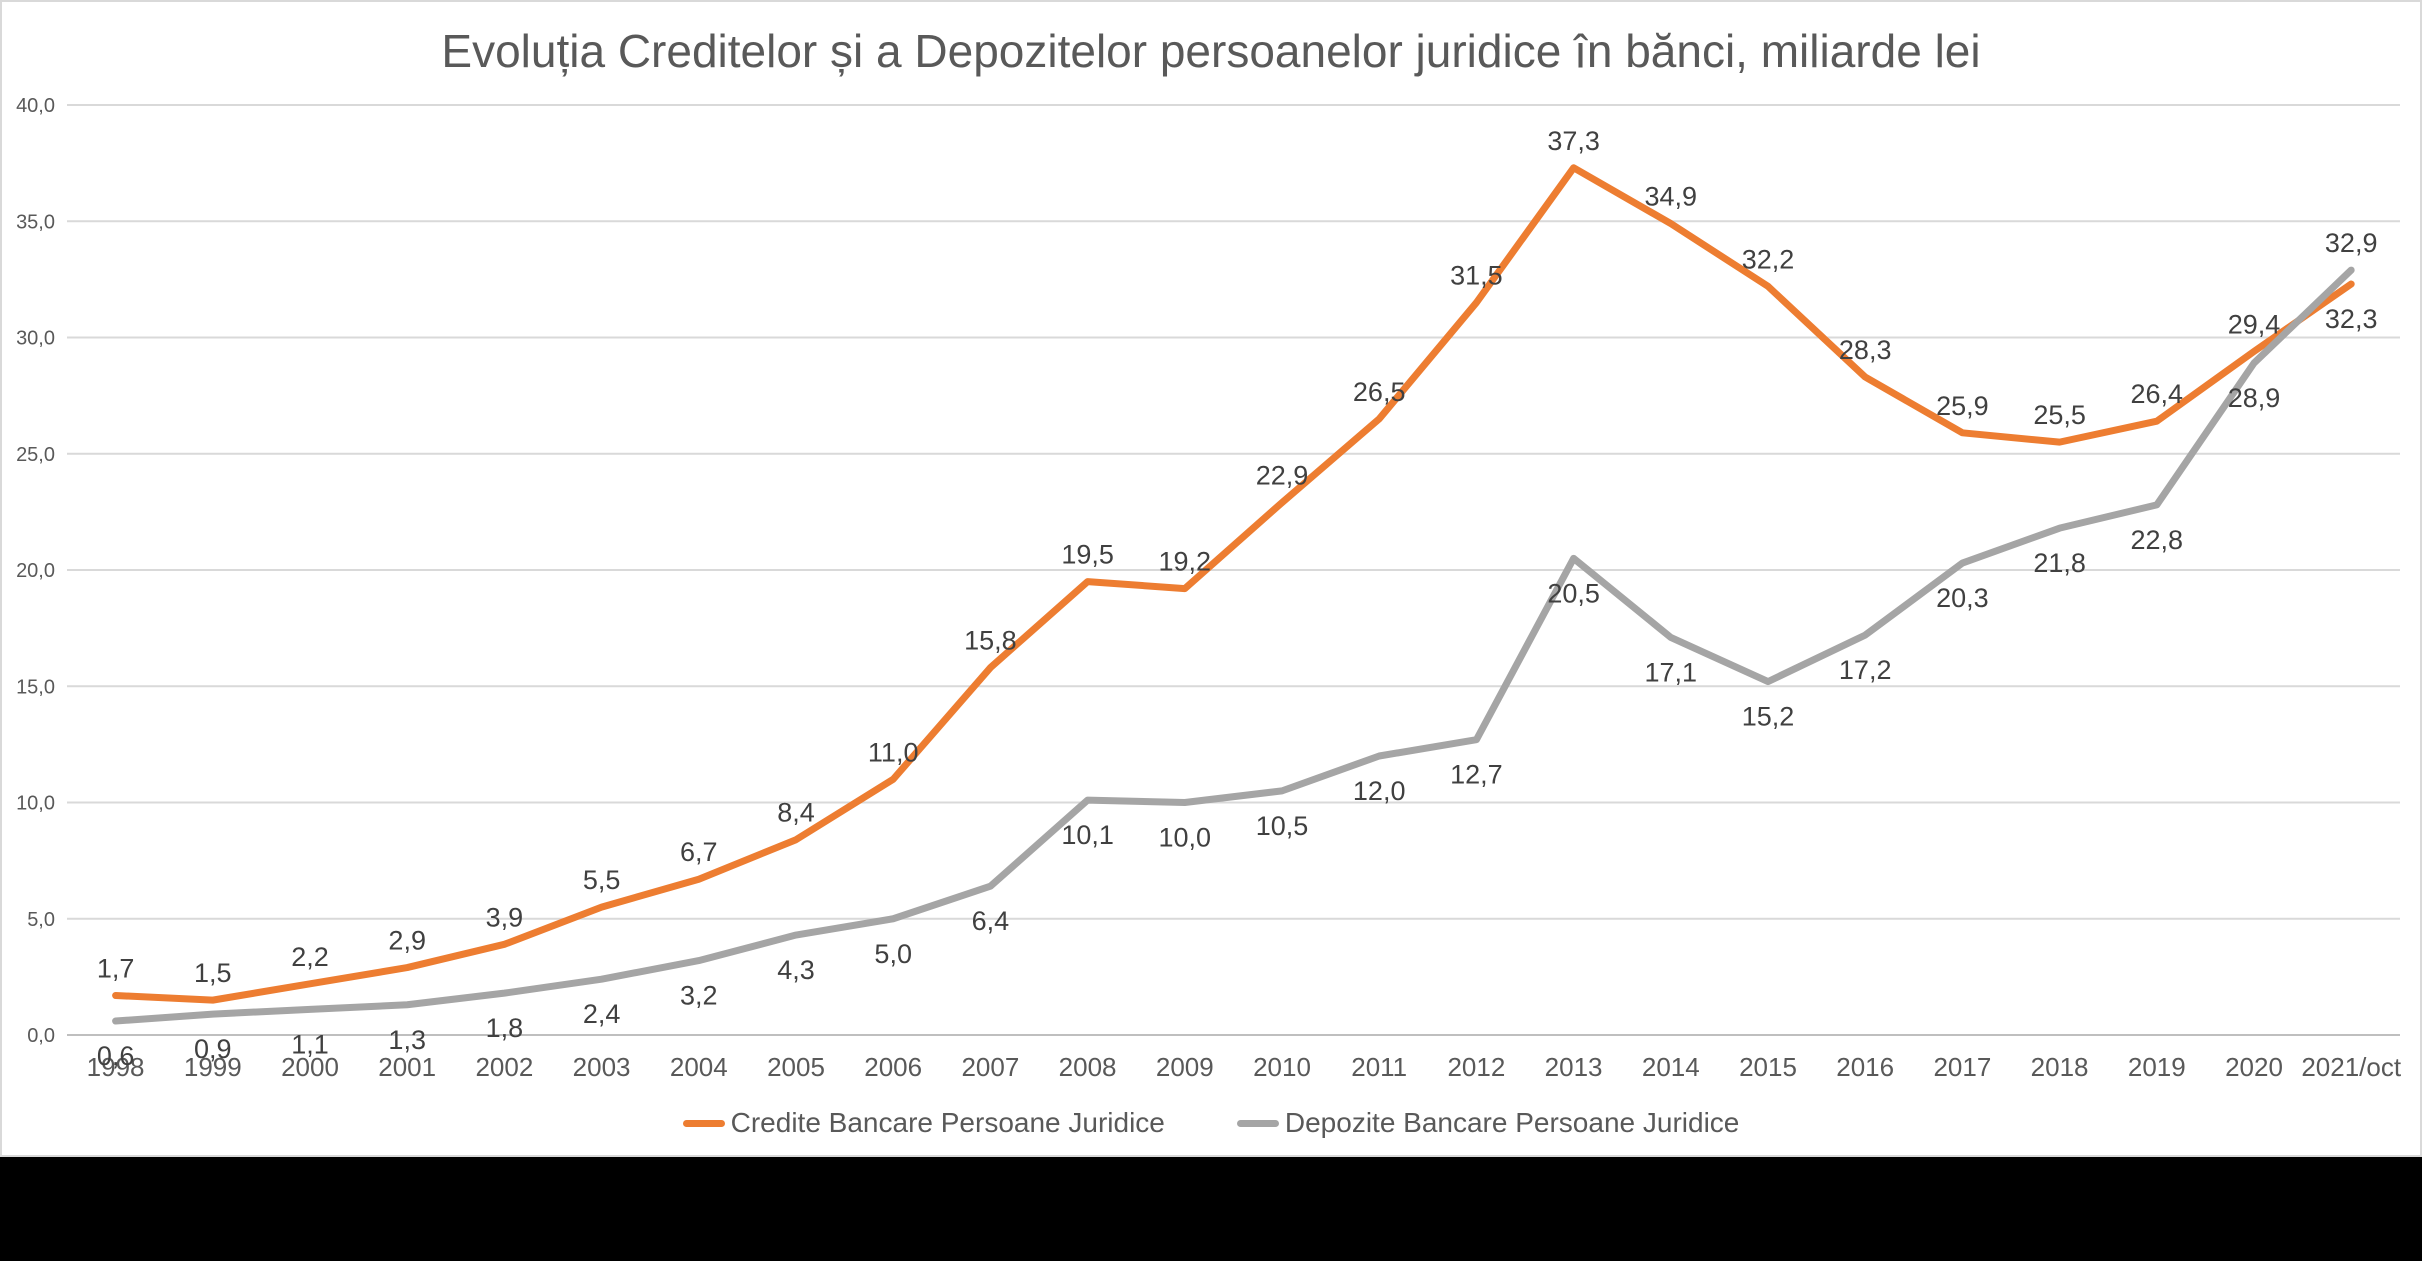  I want to click on data-label-depozite: 12,7, so click(1476, 775).